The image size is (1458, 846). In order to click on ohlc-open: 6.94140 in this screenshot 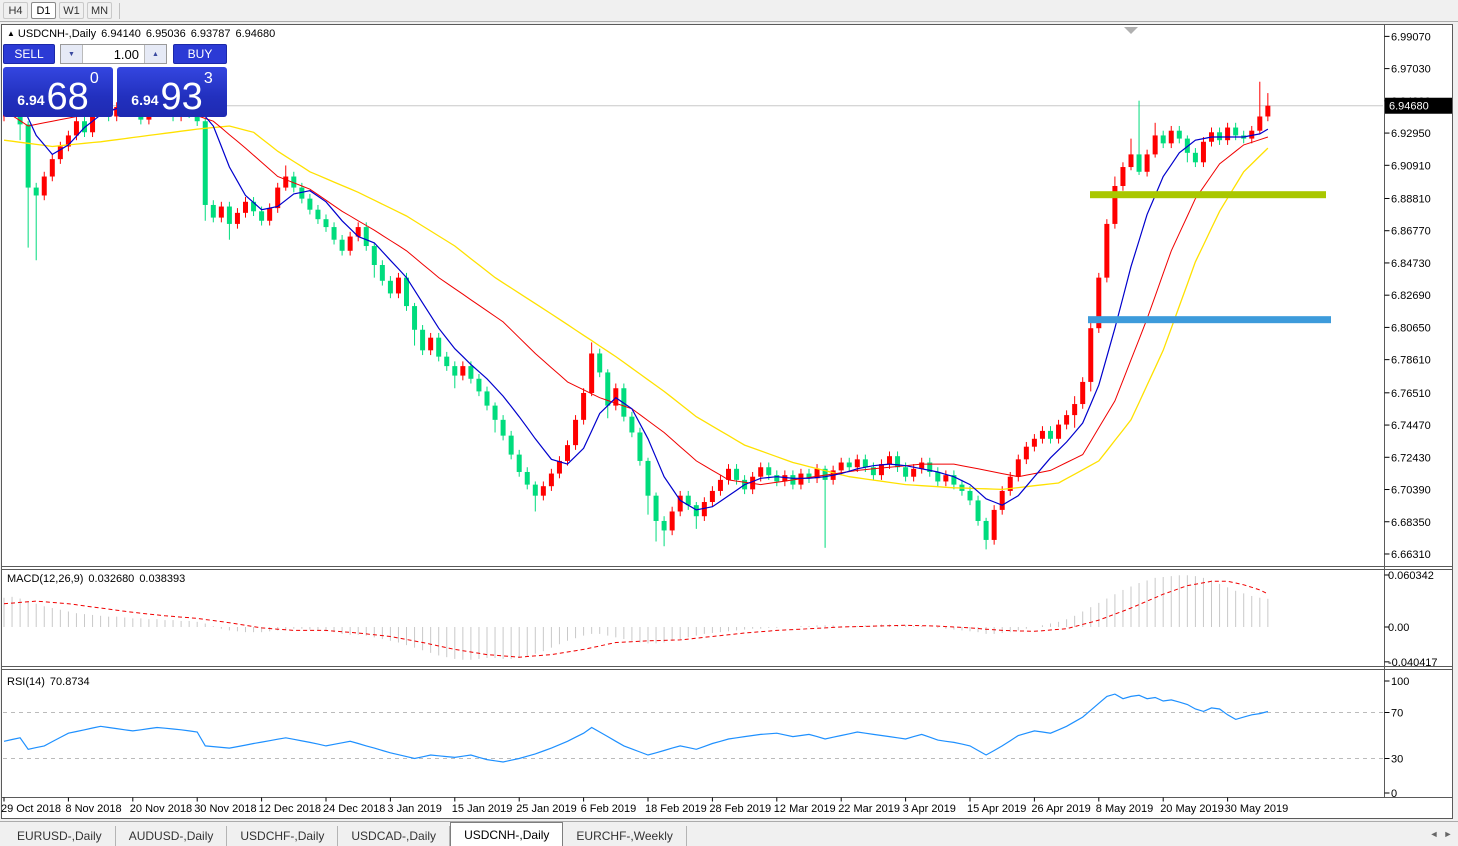, I will do `click(121, 34)`.